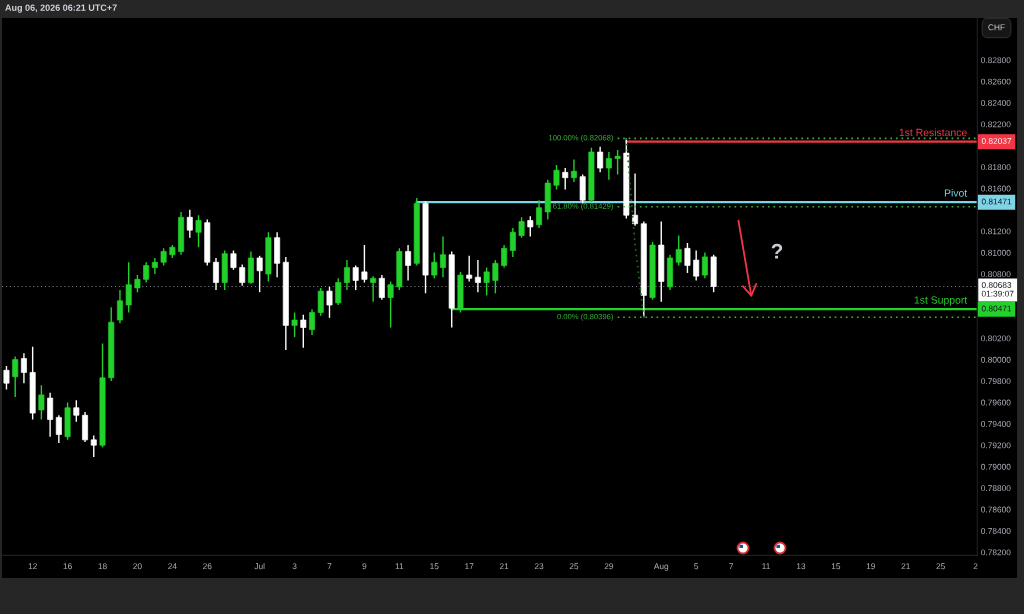 The image size is (1024, 614). I want to click on x-tick-label: Jul, so click(259, 566).